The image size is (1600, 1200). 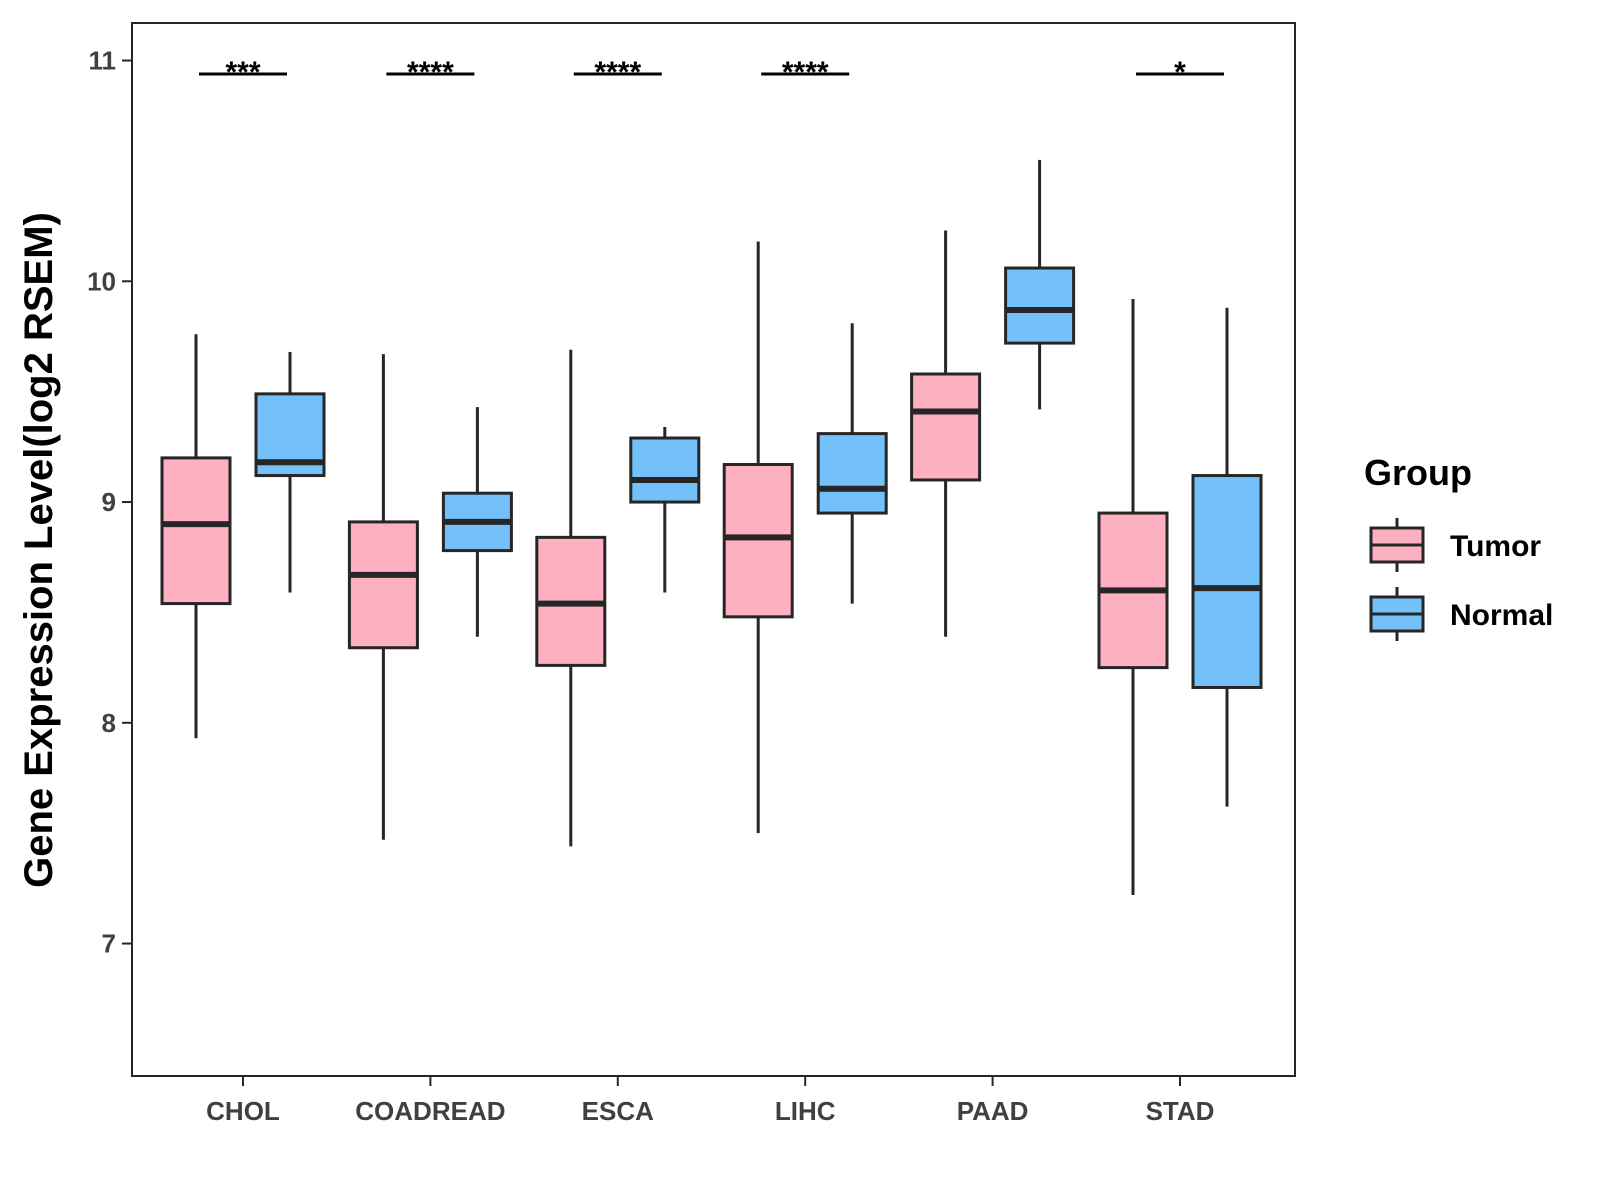 What do you see at coordinates (1180, 72) in the screenshot?
I see `significance-label: *` at bounding box center [1180, 72].